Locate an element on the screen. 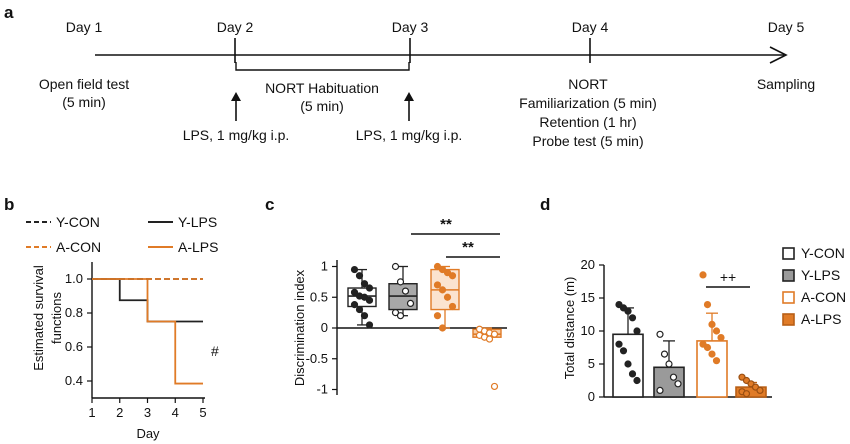 This screenshot has width=850, height=444. panel-c: c Discrimination index -1 -0.5 0 0.5 1 ** ** is located at coordinates (386, 296).